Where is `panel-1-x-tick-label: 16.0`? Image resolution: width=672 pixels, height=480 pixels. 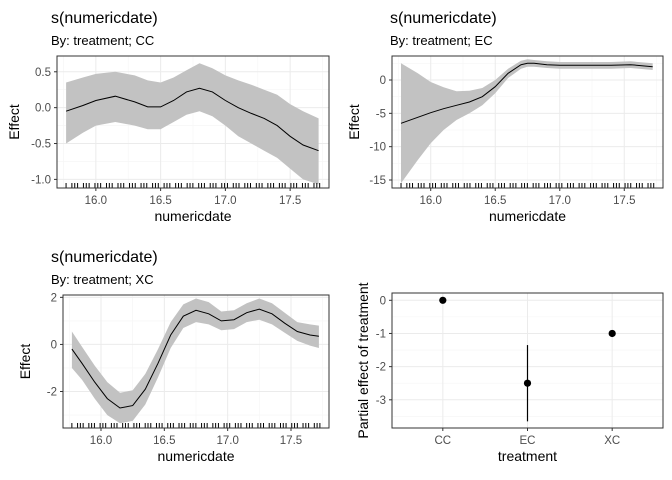
panel-1-x-tick-label: 16.0 is located at coordinates (96, 201).